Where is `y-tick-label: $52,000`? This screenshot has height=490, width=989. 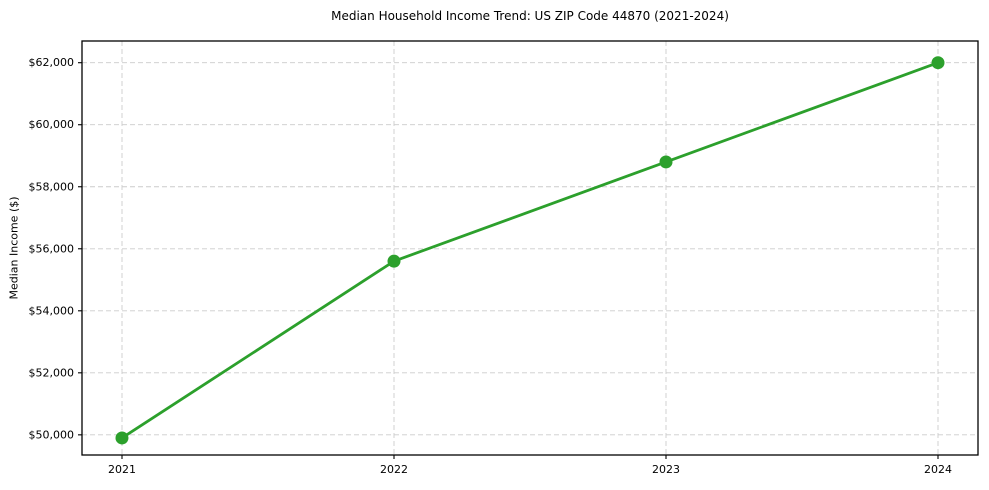
y-tick-label: $52,000 is located at coordinates (52, 372).